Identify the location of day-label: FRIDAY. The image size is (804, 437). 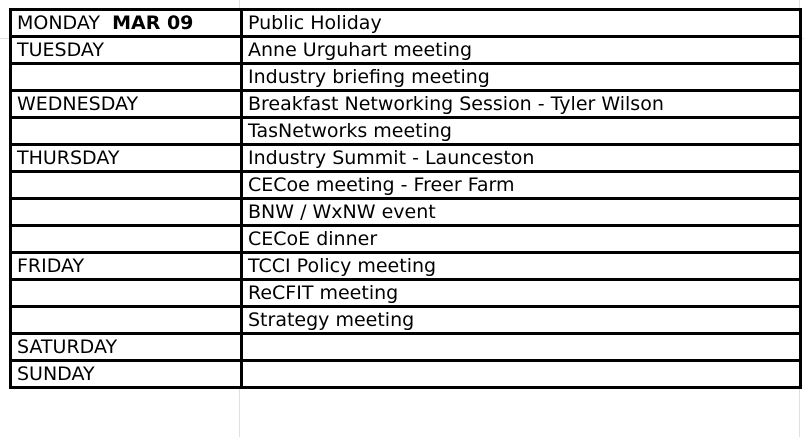
(51, 266).